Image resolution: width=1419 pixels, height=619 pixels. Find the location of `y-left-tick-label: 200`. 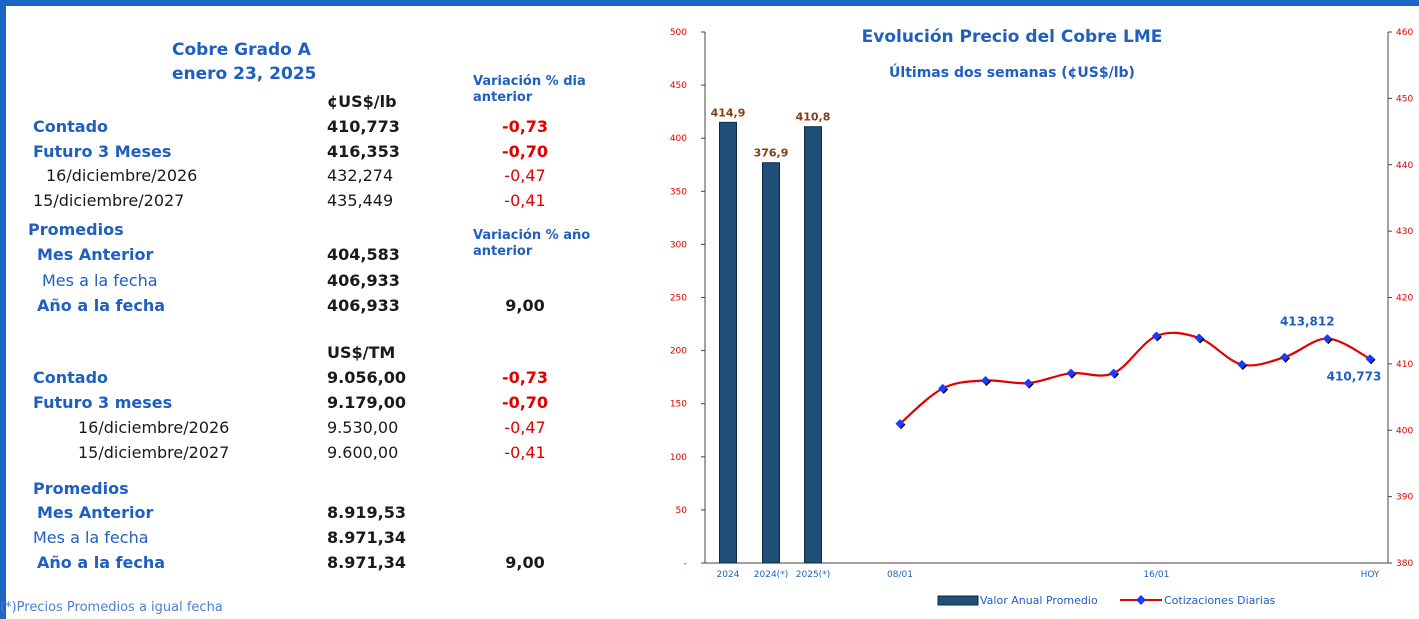

y-left-tick-label: 200 is located at coordinates (678, 352).